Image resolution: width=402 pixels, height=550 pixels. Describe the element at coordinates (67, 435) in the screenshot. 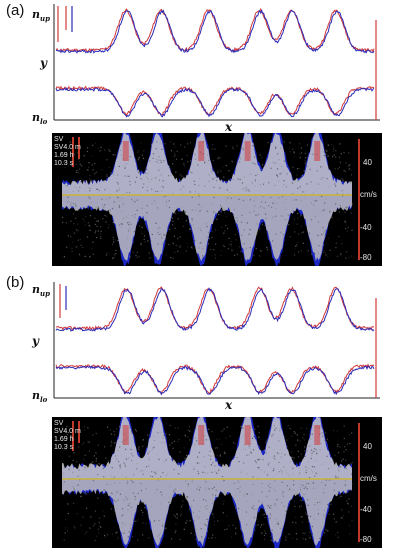

I see `doppler-info: SV SV4.0 m 1.69 h 10.3 s` at that location.